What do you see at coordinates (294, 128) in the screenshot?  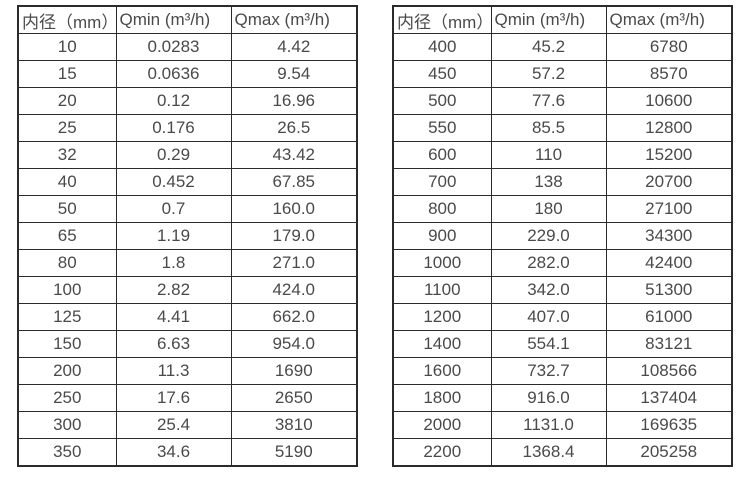 I see `table-cell: 26.5` at bounding box center [294, 128].